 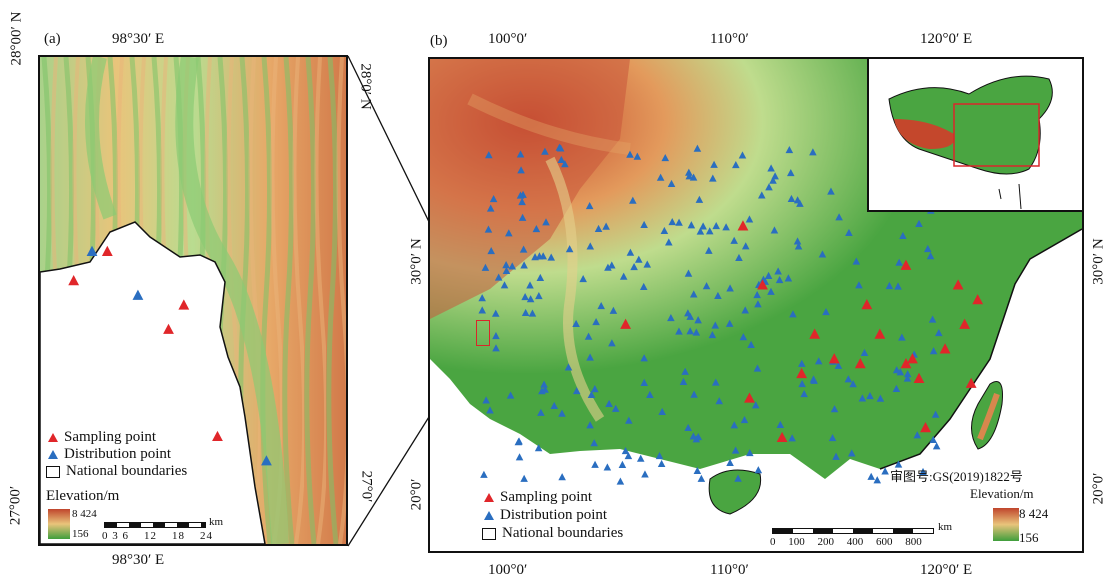 I want to click on panel-a-elevation-title: Elevation/m, so click(x=83, y=496).